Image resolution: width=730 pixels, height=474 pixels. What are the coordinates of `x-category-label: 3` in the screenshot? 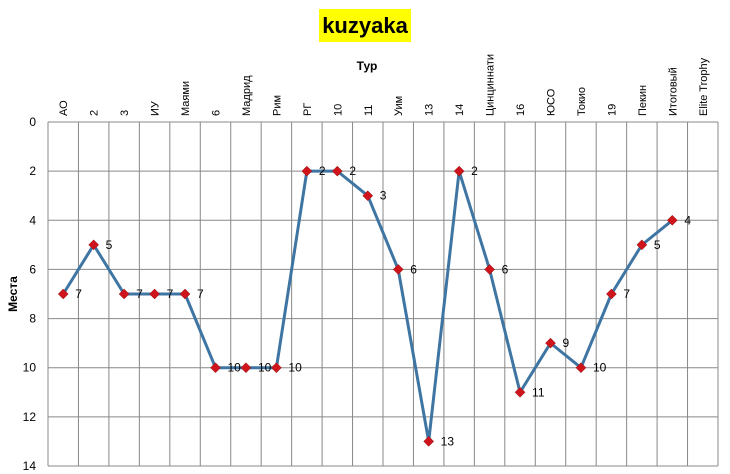 It's located at (125, 113).